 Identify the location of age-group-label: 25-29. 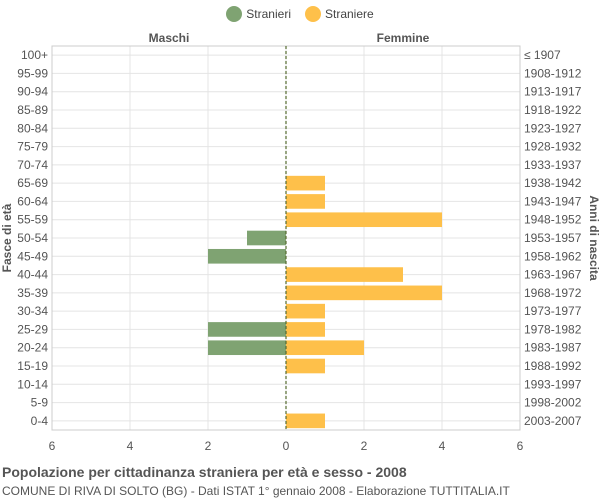
(32, 329).